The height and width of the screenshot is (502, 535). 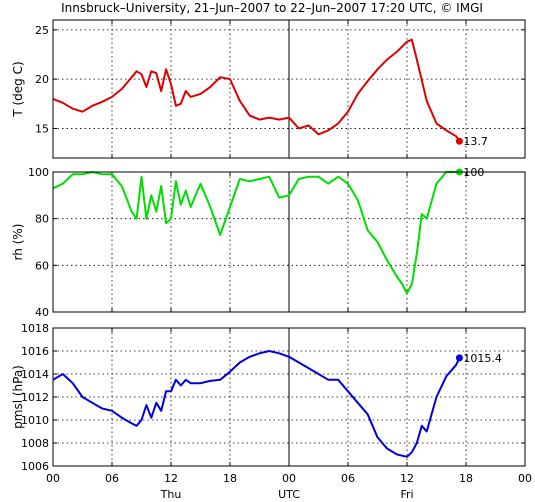 I want to click on y-tick-label: 25, so click(x=42, y=30).